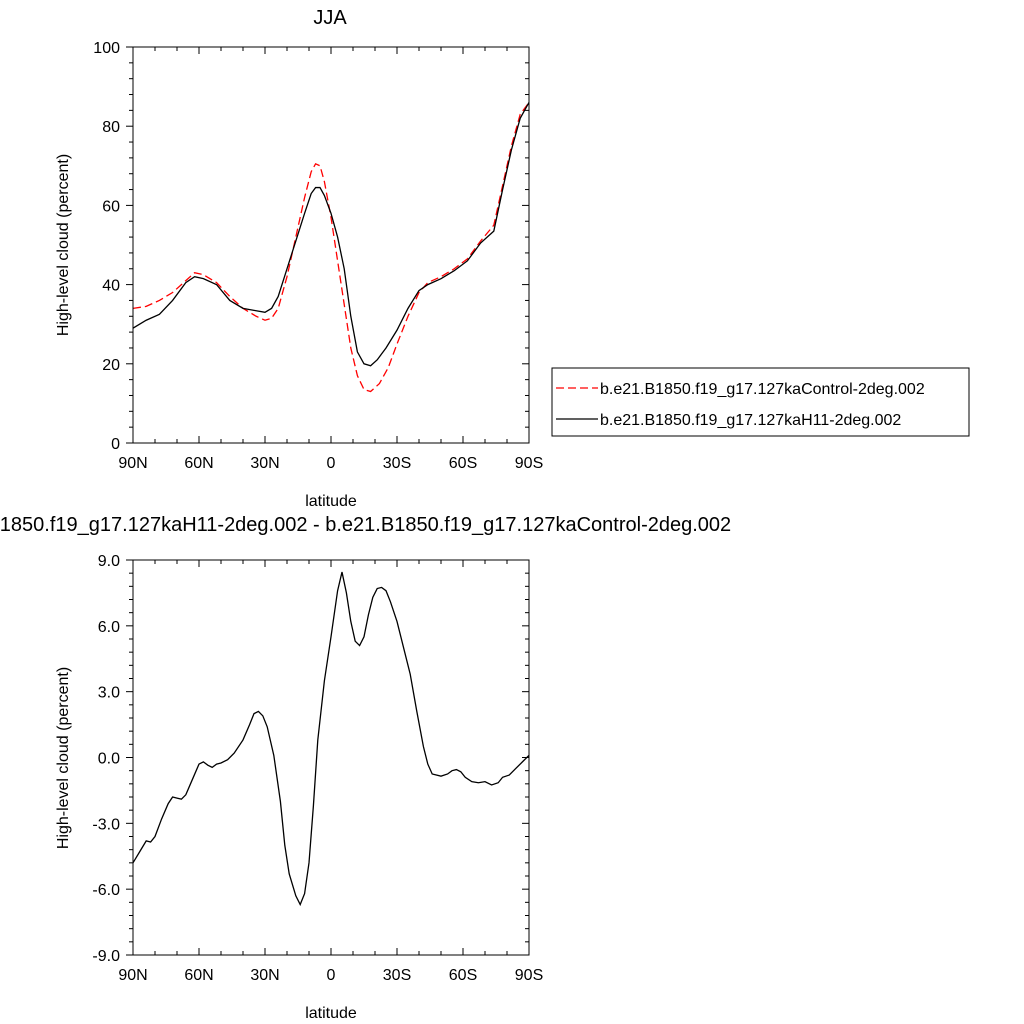  I want to click on top-x-tick-label: 90S, so click(529, 463).